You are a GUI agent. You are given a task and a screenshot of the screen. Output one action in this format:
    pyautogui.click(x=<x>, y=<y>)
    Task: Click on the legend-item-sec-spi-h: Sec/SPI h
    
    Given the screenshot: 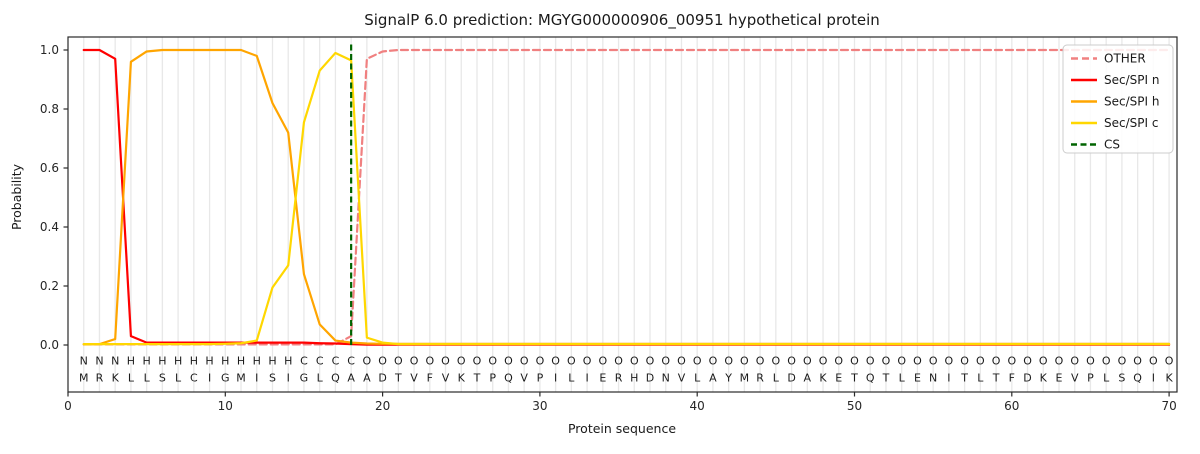 What is the action you would take?
    pyautogui.click(x=1115, y=102)
    